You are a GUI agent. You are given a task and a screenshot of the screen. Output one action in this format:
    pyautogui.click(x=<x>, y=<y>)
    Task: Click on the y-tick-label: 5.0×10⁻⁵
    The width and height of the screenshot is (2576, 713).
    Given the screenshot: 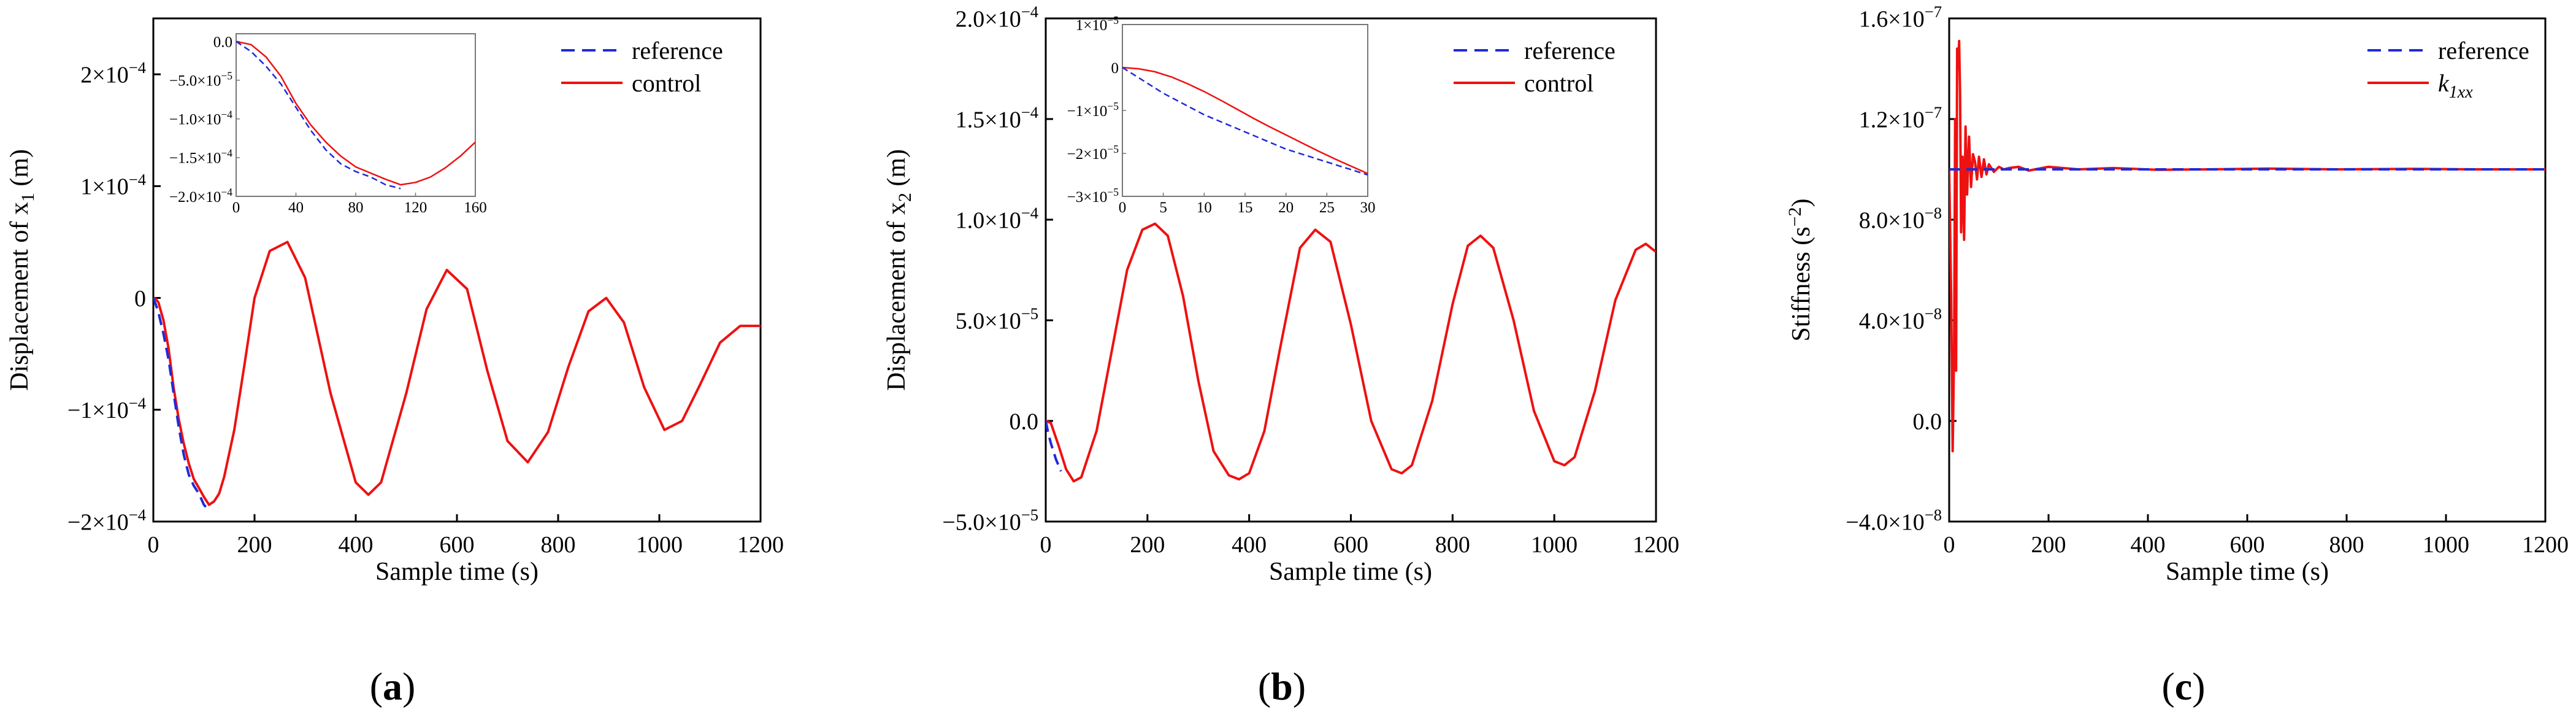 What is the action you would take?
    pyautogui.click(x=997, y=319)
    